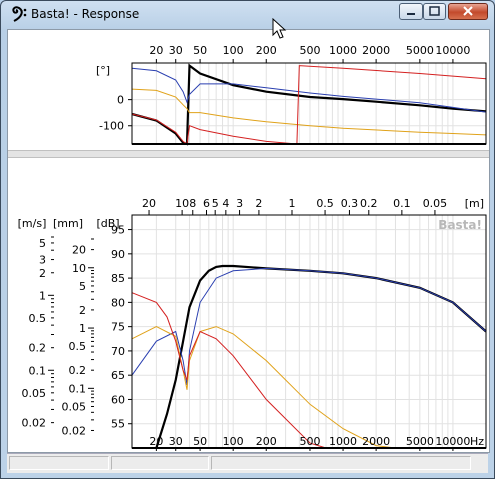 Image resolution: width=495 pixels, height=479 pixels. I want to click on close-icon, so click(468, 11).